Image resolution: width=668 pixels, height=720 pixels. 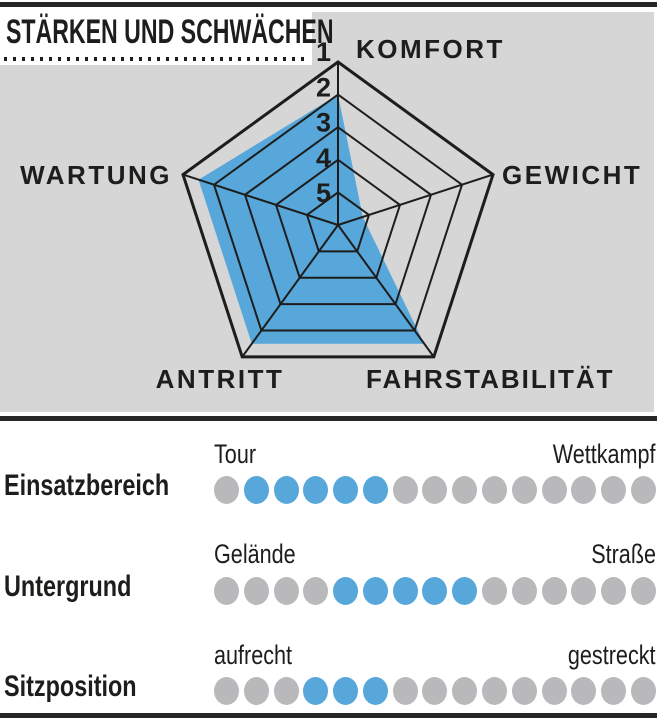 What do you see at coordinates (323, 193) in the screenshot?
I see `ring-scale-label: 5` at bounding box center [323, 193].